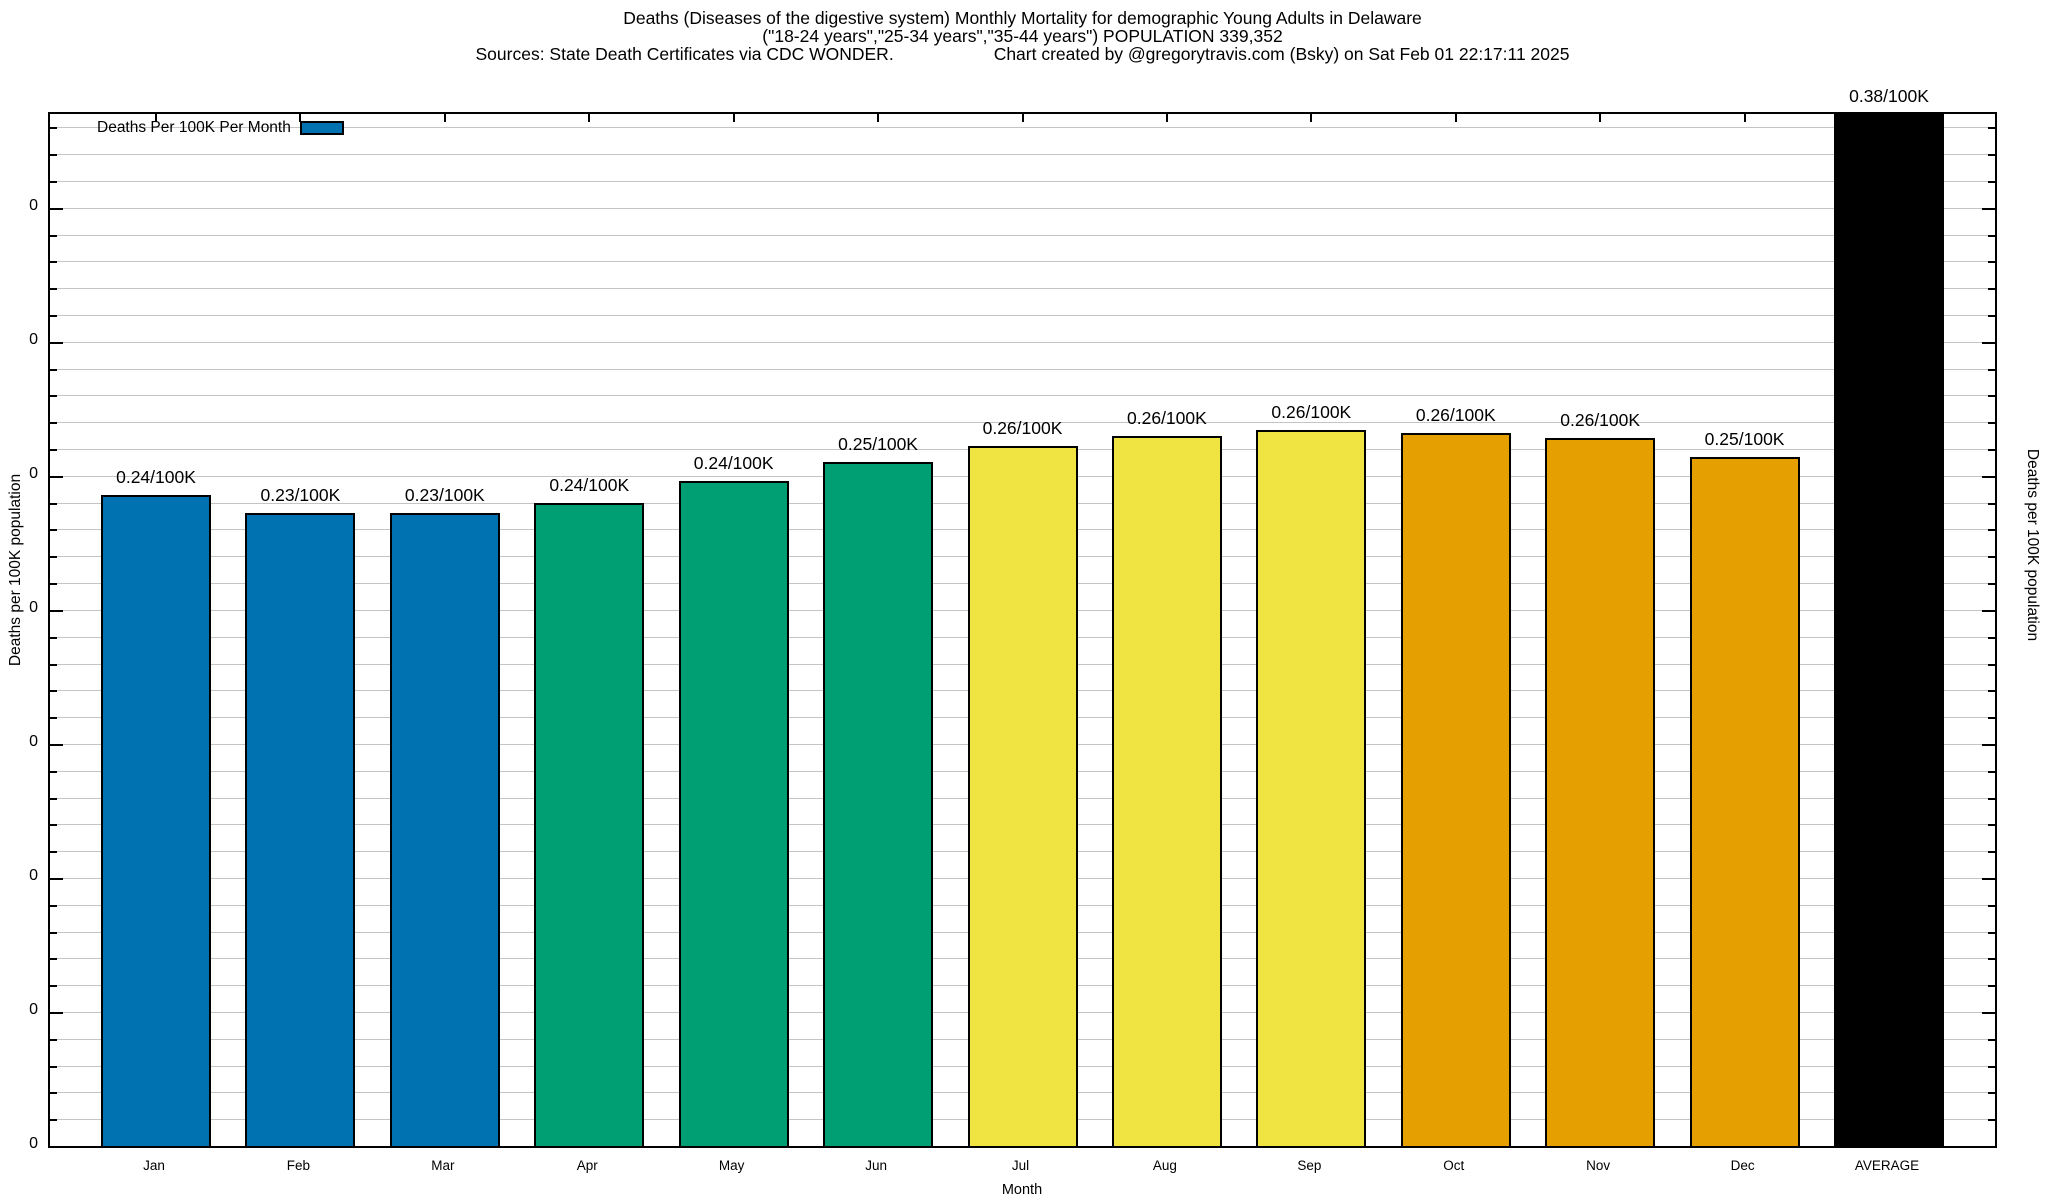 The width and height of the screenshot is (2048, 1200). Describe the element at coordinates (321, 128) in the screenshot. I see `legend-swatch-icon` at that location.